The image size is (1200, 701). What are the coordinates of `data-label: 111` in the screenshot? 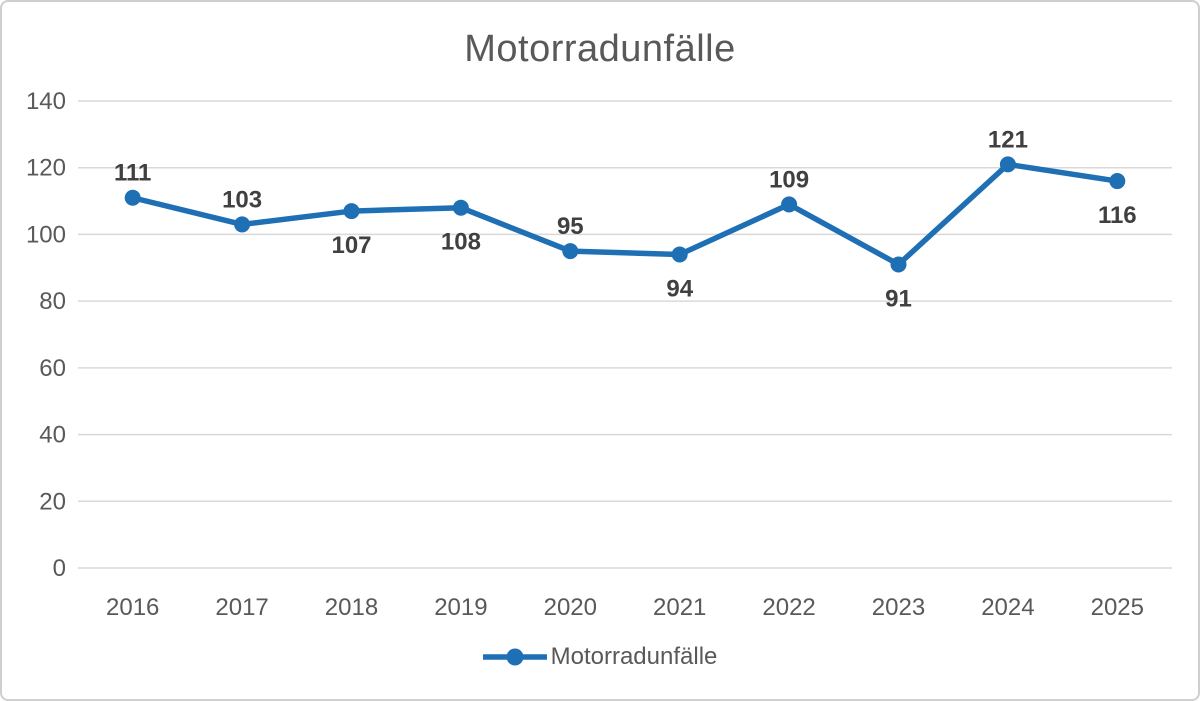 It's located at (132, 173).